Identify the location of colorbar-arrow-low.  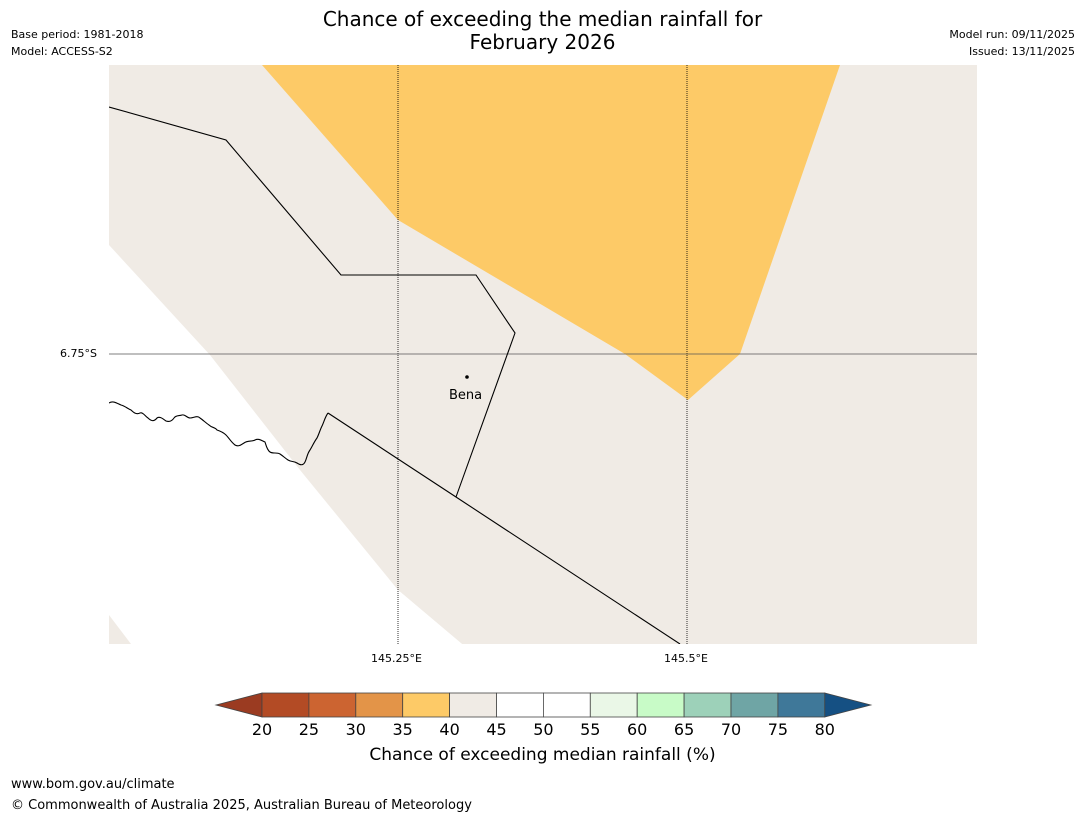
(238, 705).